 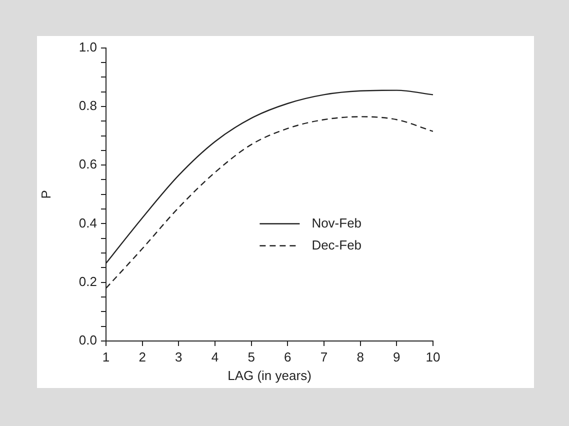 I want to click on legend-label: Nov-Feb, so click(x=337, y=222).